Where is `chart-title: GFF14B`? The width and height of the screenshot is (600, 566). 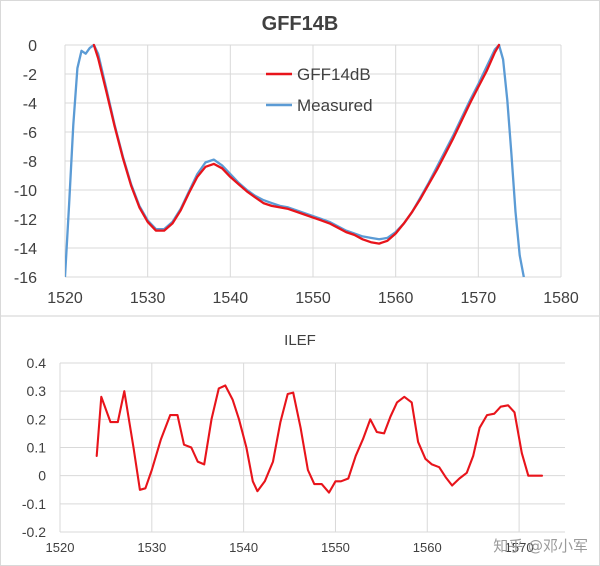
chart-title: GFF14B is located at coordinates (300, 24).